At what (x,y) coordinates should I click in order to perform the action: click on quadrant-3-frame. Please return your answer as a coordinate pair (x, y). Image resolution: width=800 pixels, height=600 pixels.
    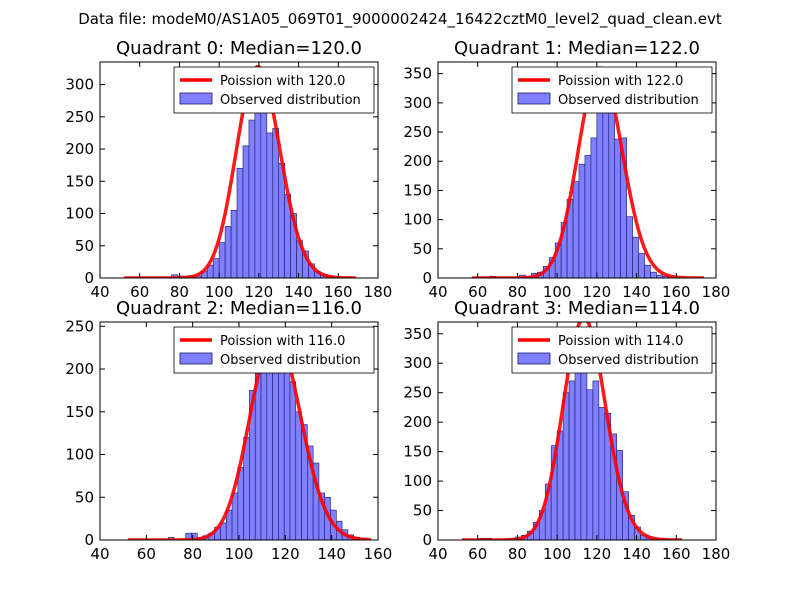
    Looking at the image, I should click on (577, 431).